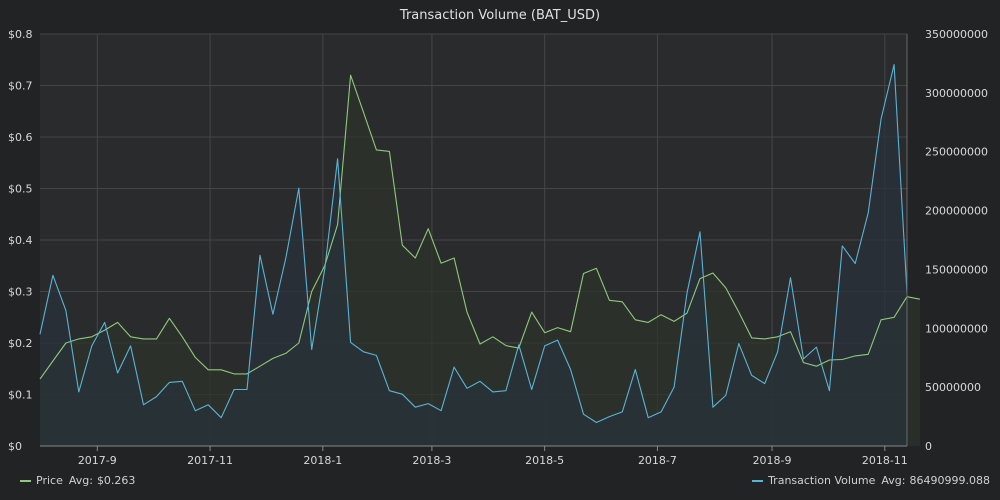  I want to click on y-right-tick-label: 300000000, so click(956, 93).